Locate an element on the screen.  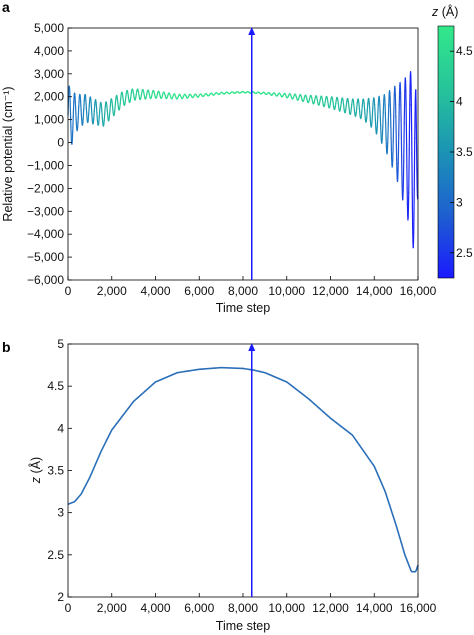
colorbar-tick-label: 3.5 is located at coordinates (464, 152).